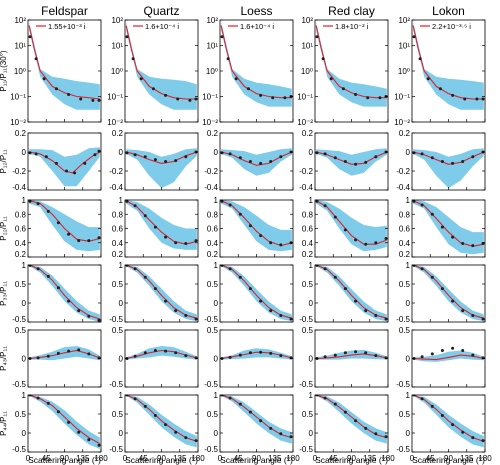 The width and height of the screenshot is (500, 465). I want to click on panel-2-0: 0.2 0.4 0.6 0.8 1, so click(58, 227).